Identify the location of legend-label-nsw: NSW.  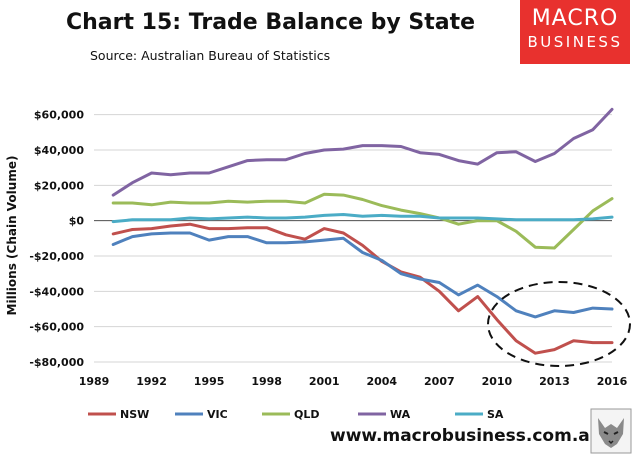
(134, 414).